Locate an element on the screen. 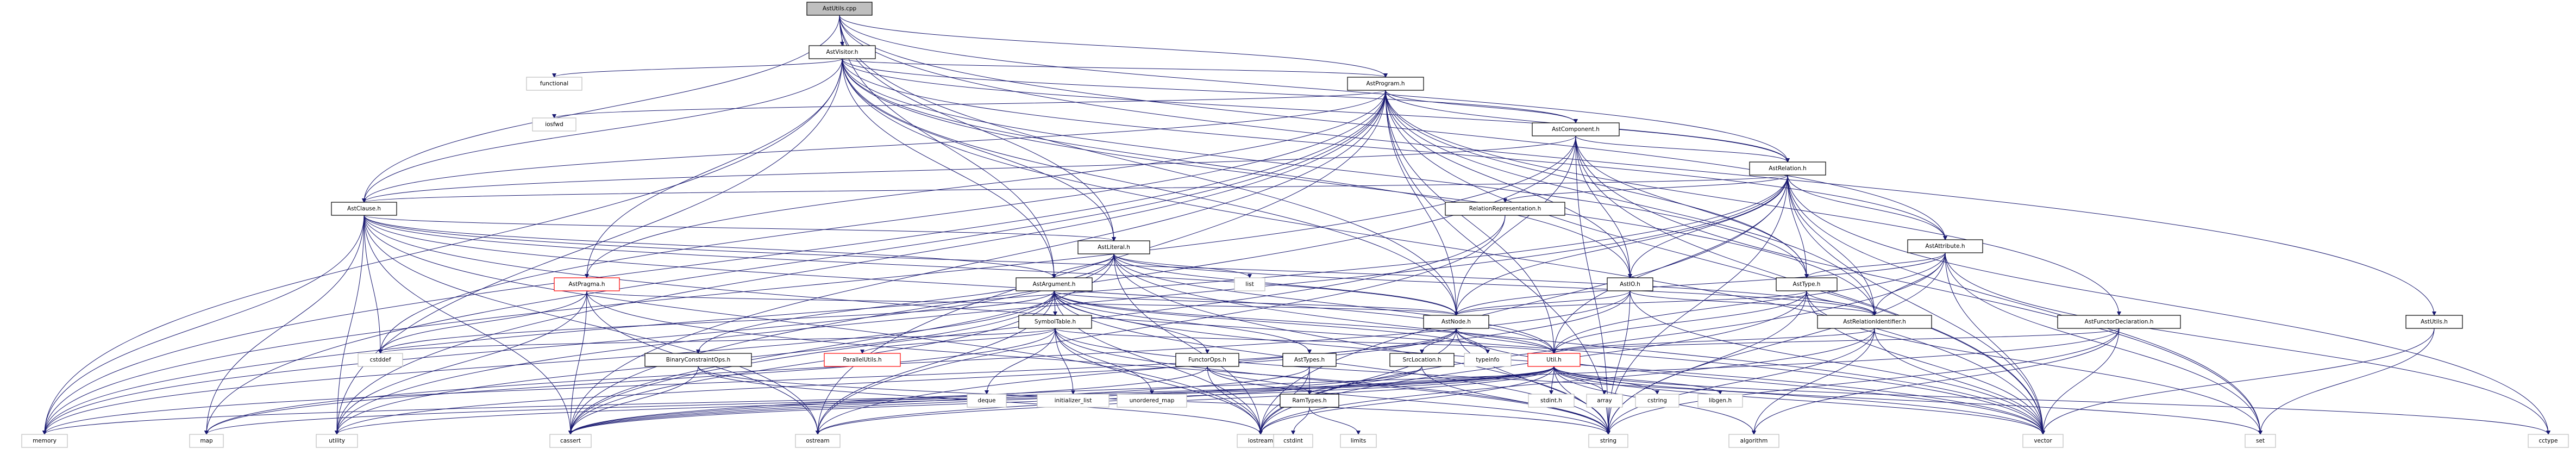 The height and width of the screenshot is (467, 2576). dependency-edge-n6-n23 is located at coordinates (1334, 303).